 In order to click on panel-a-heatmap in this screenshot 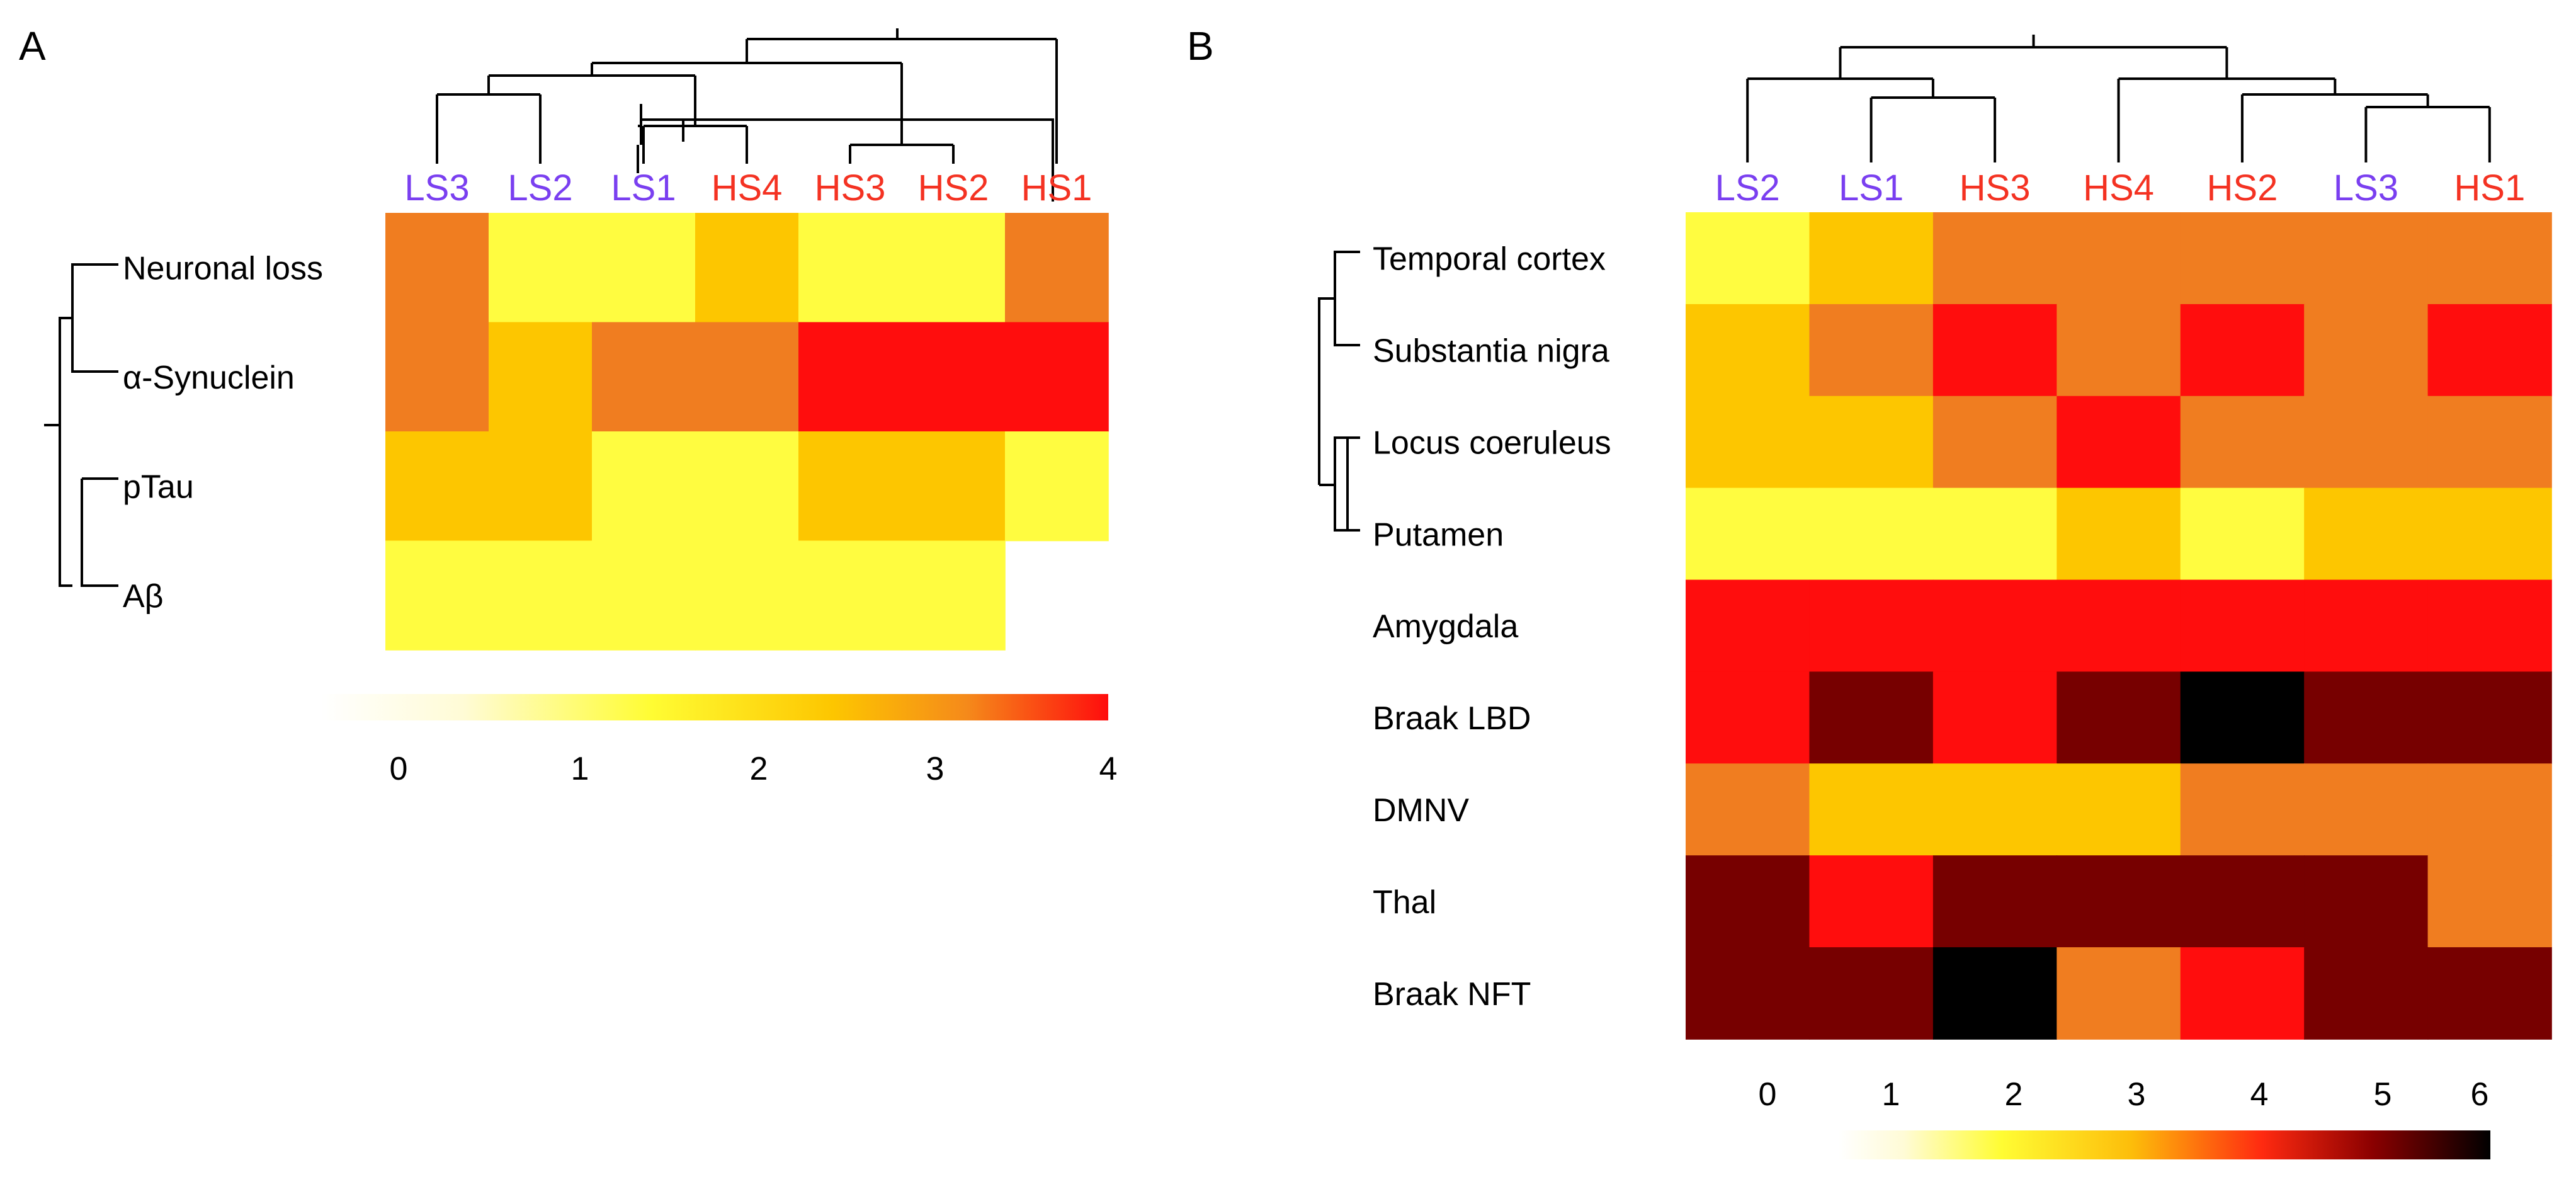, I will do `click(747, 432)`.